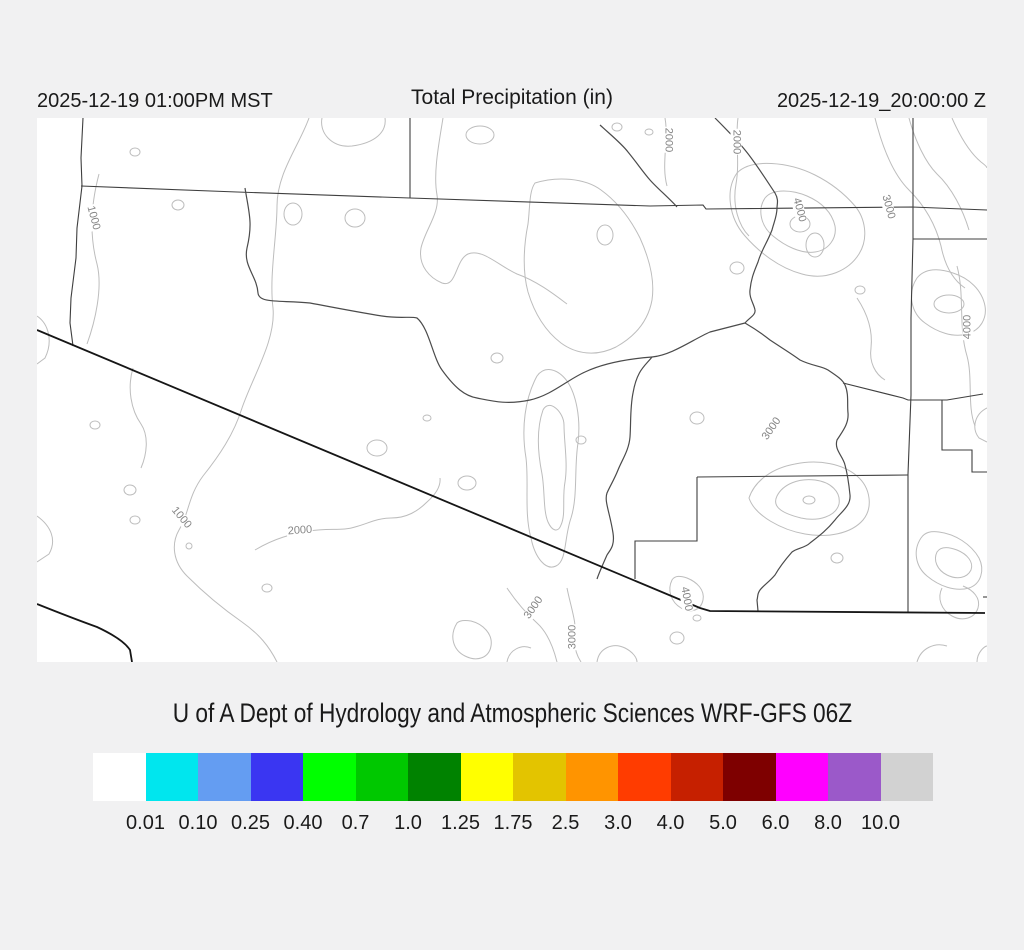  Describe the element at coordinates (967, 327) in the screenshot. I see `elevation-contour-label: 4000` at that location.